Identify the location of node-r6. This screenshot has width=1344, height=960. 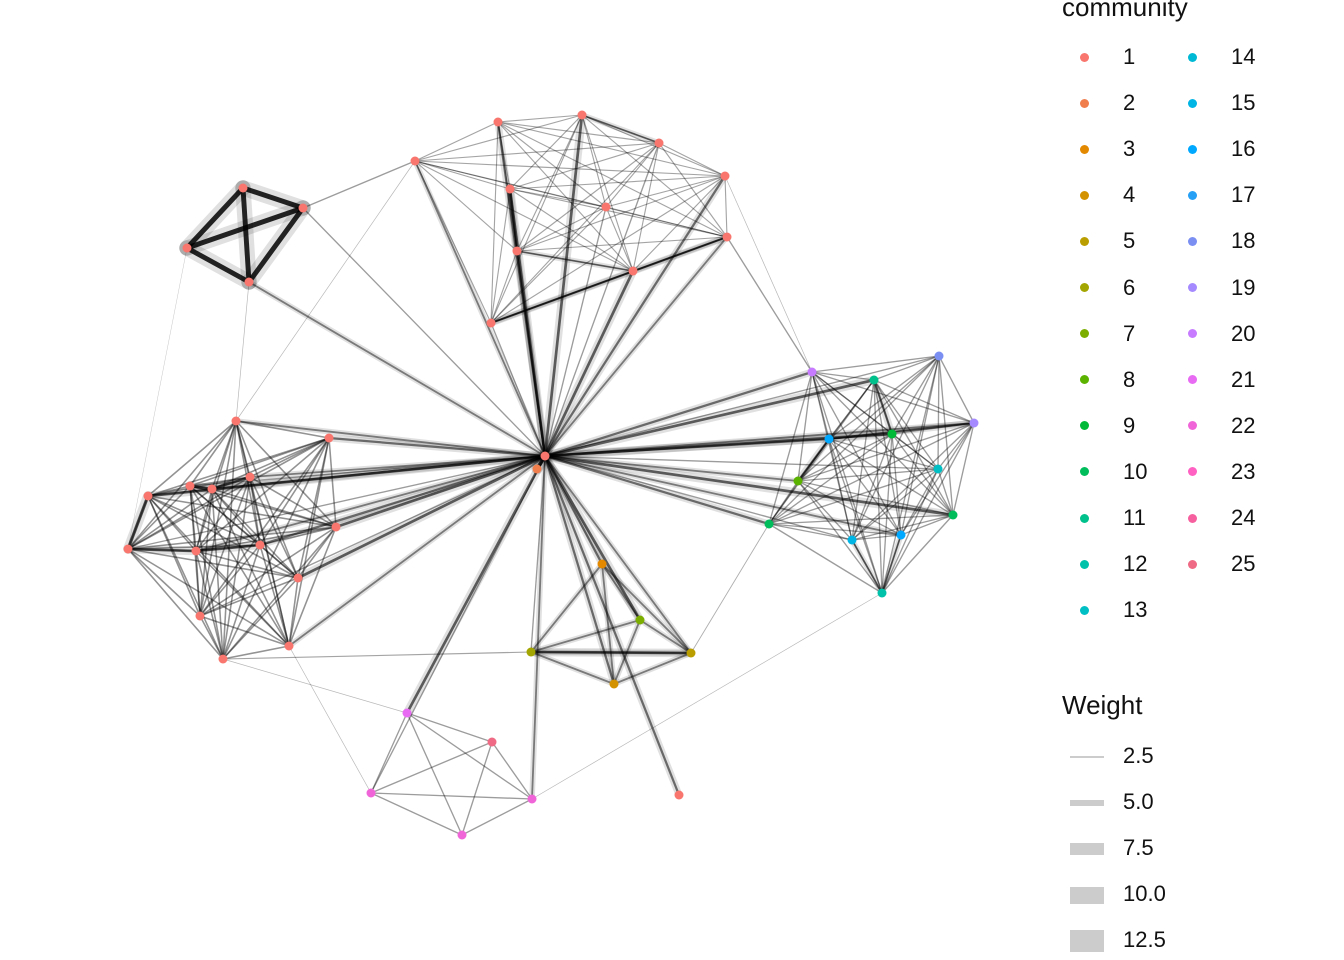
(892, 434).